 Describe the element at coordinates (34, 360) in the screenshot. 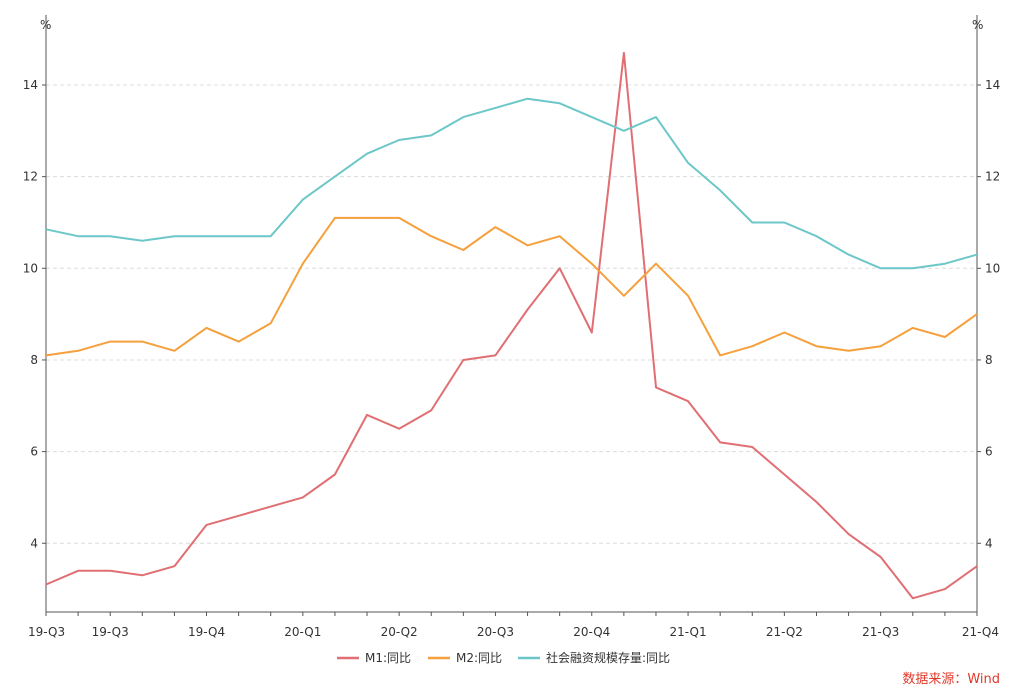

I see `left-y-tick-label: 8` at that location.